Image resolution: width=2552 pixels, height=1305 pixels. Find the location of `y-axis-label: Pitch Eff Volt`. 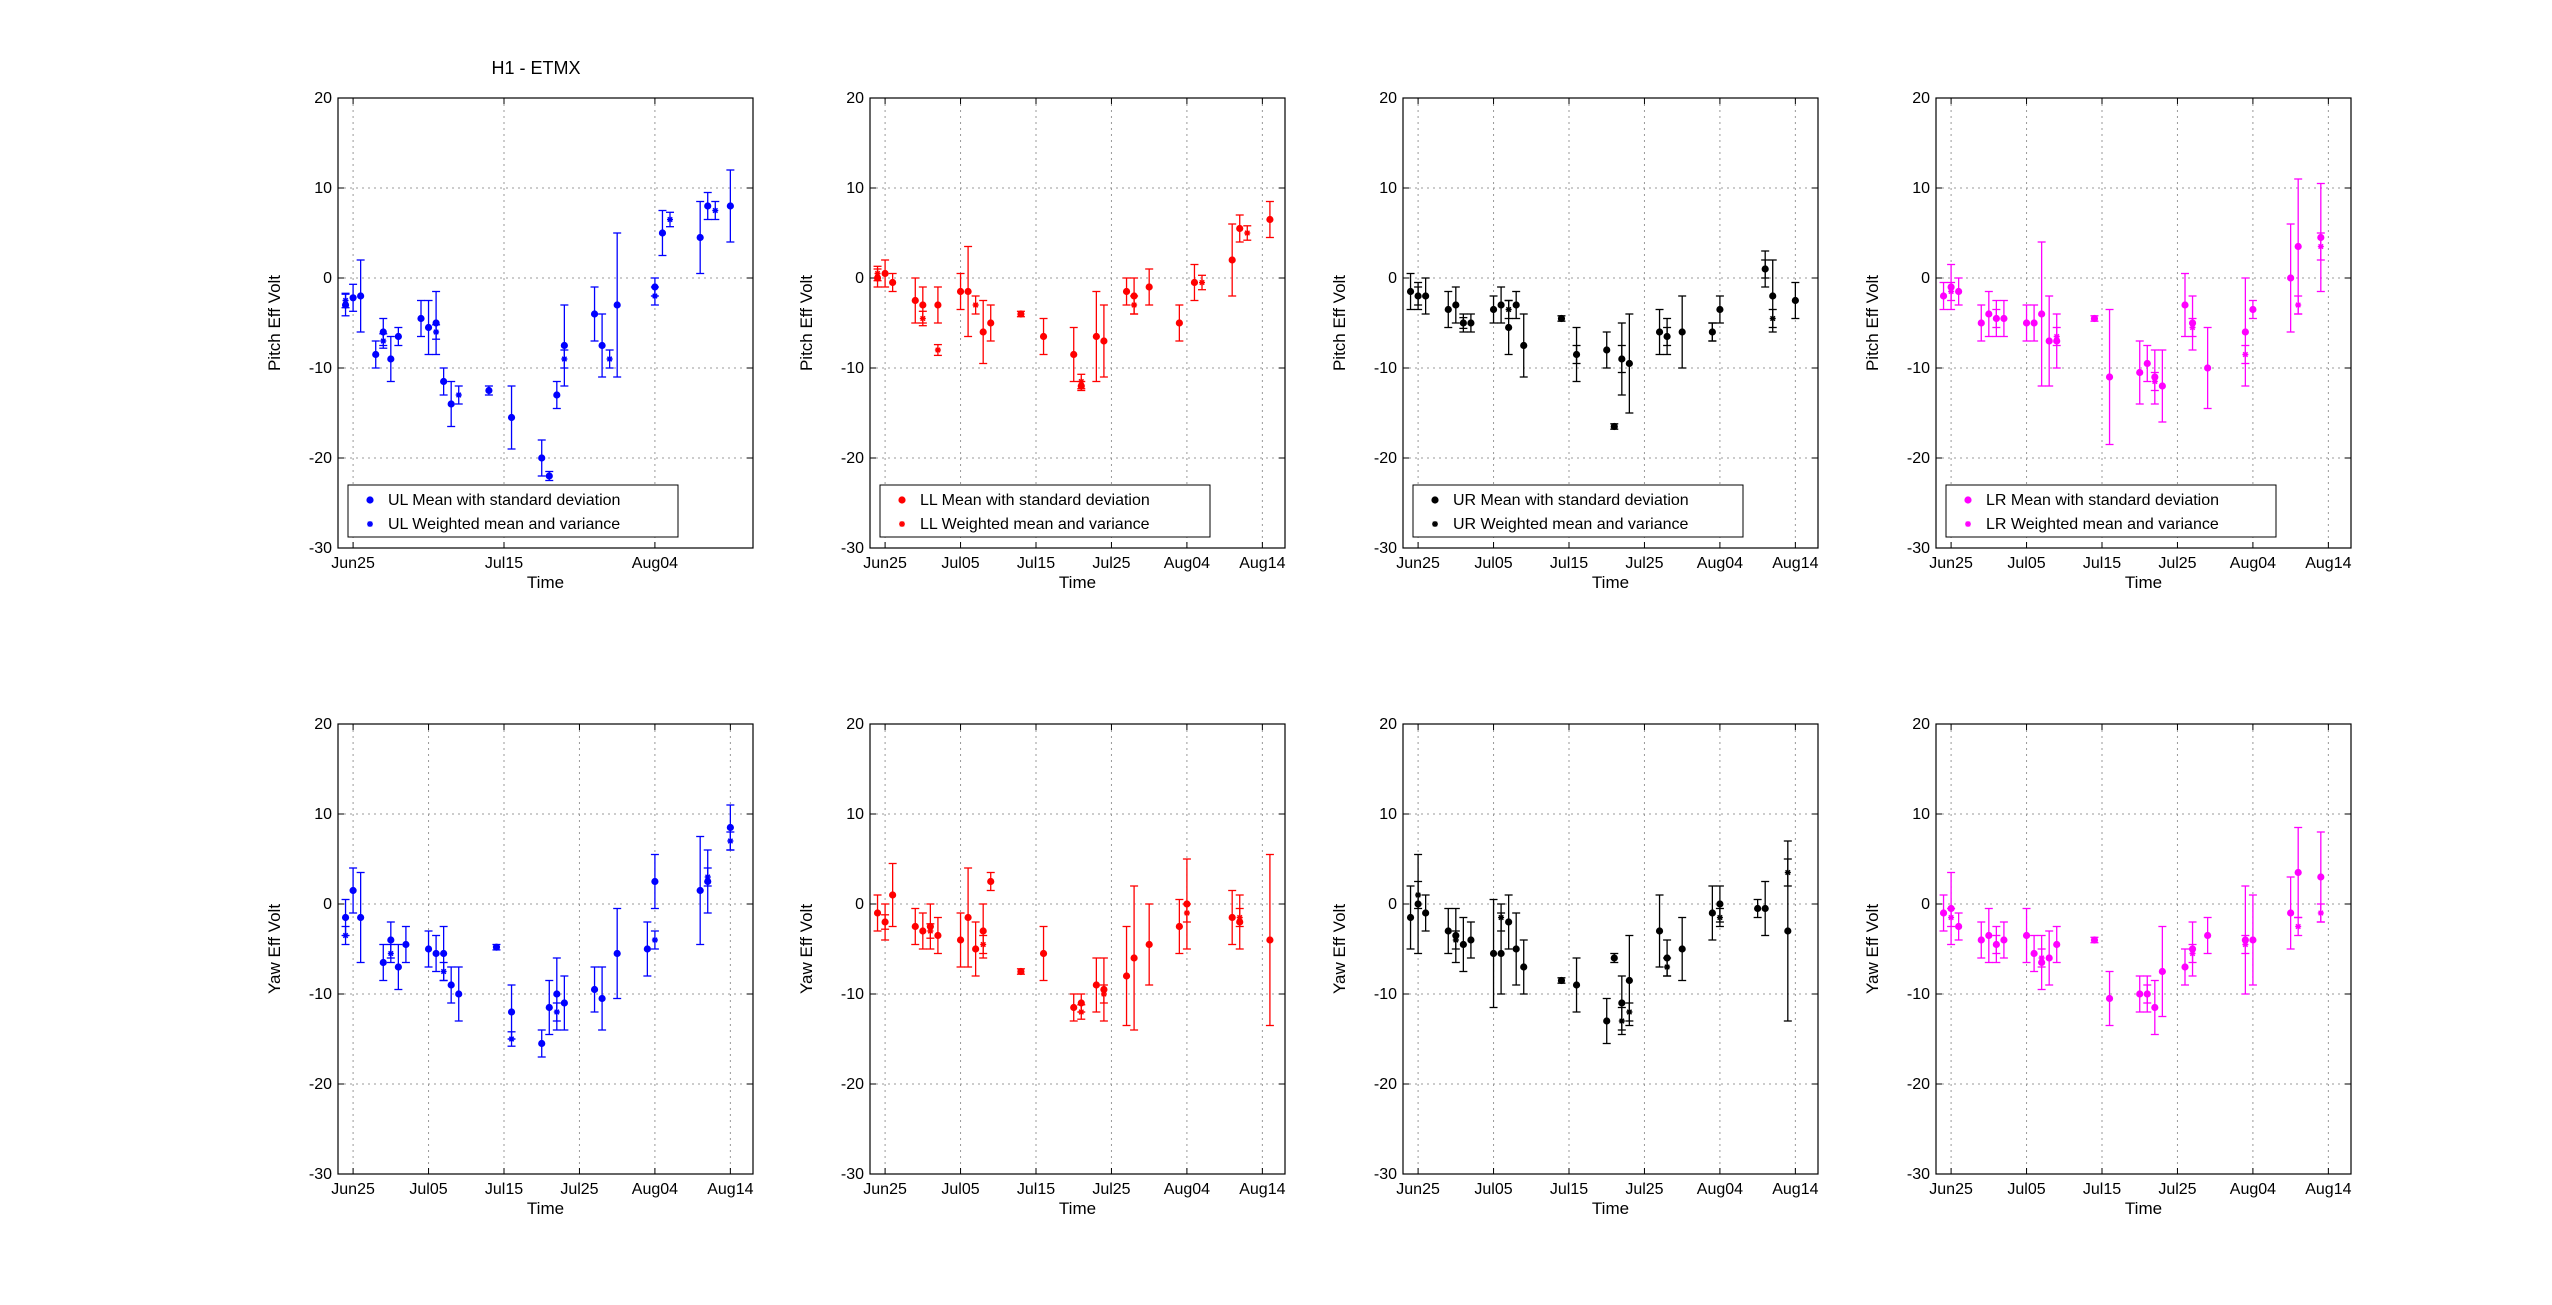

y-axis-label: Pitch Eff Volt is located at coordinates (806, 323).